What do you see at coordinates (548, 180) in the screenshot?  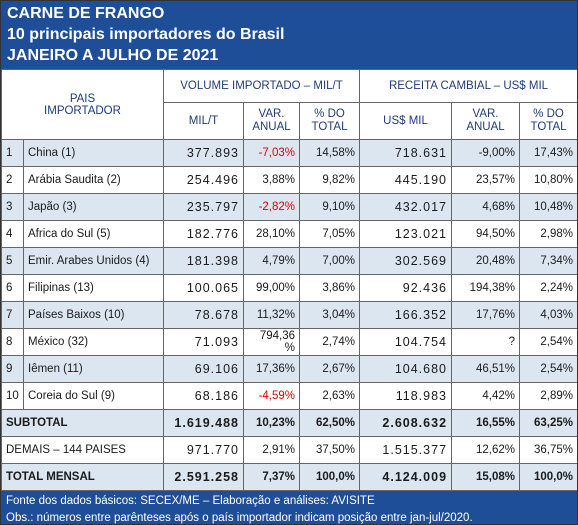 I see `cell: 10,80%` at bounding box center [548, 180].